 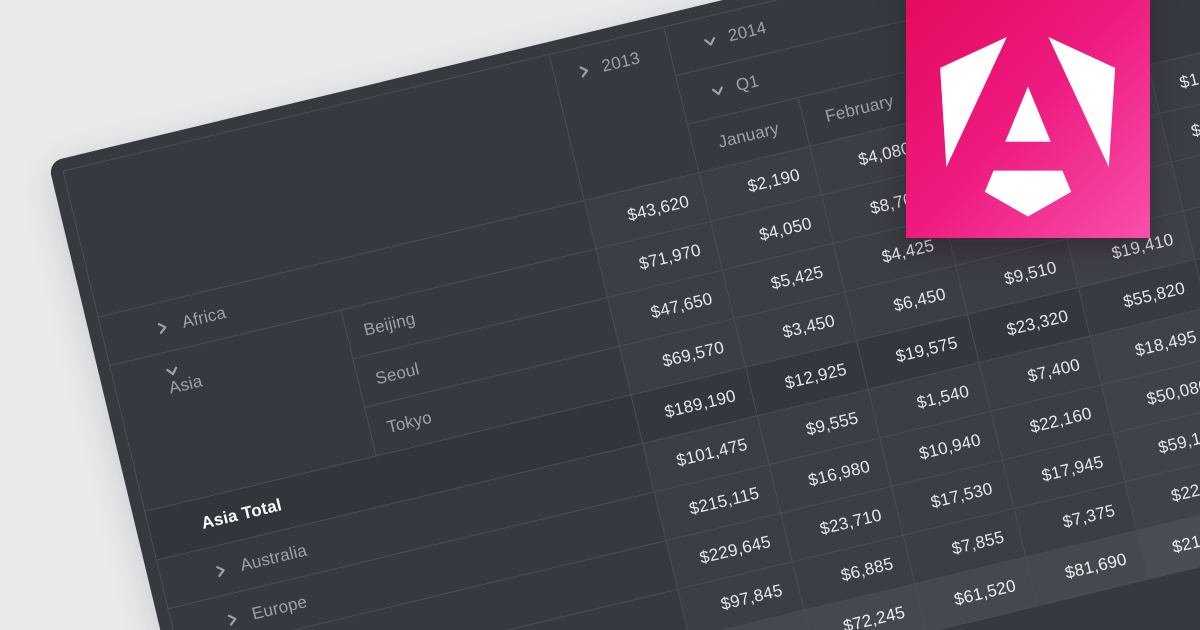 What do you see at coordinates (747, 31) in the screenshot?
I see `column-header-label: 2014` at bounding box center [747, 31].